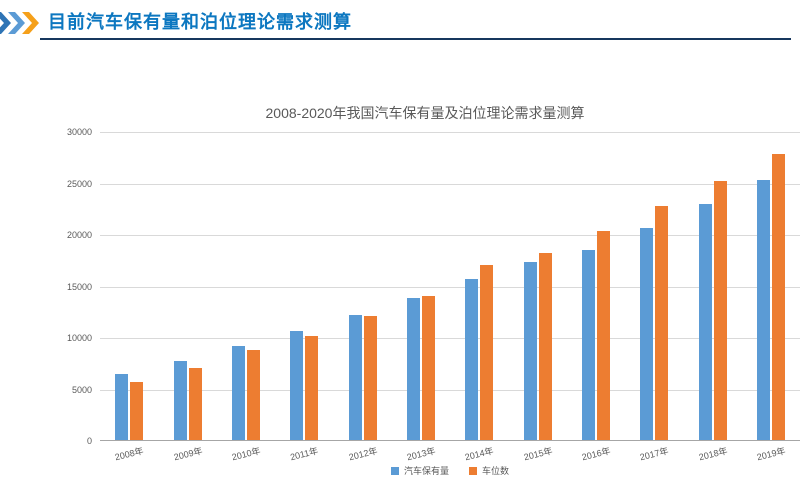 The image size is (803, 484). Describe the element at coordinates (81, 389) in the screenshot. I see `y-axis-label: 5000` at that location.